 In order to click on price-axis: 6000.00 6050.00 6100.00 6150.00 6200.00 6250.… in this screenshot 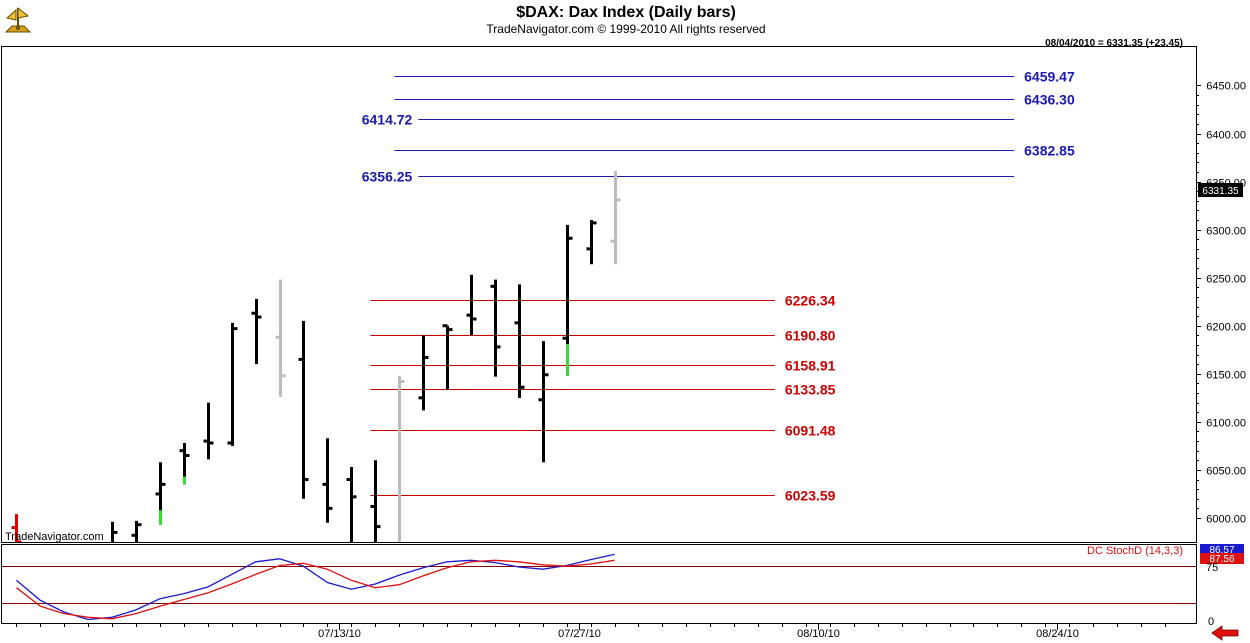, I will do `click(1221, 303)`.